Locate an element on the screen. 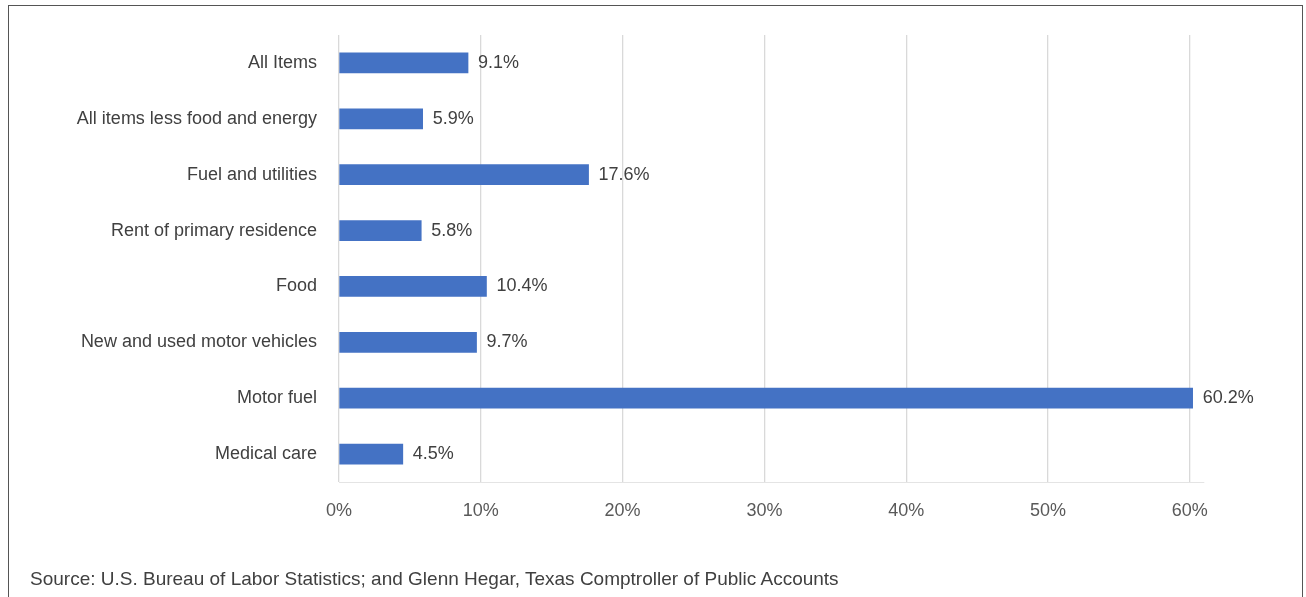 The image size is (1306, 597). data-label: 60.2% is located at coordinates (1228, 397).